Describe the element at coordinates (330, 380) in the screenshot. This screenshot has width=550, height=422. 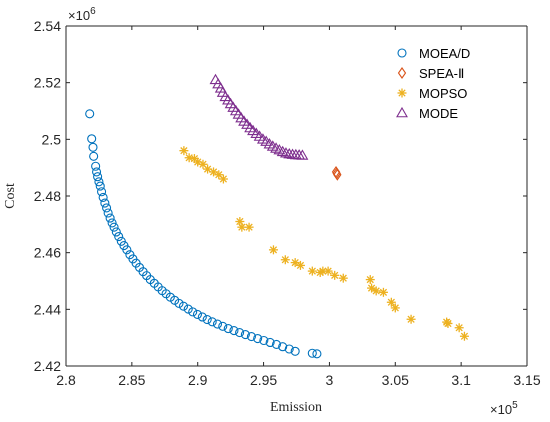
I see `x-tick-label: 3` at that location.